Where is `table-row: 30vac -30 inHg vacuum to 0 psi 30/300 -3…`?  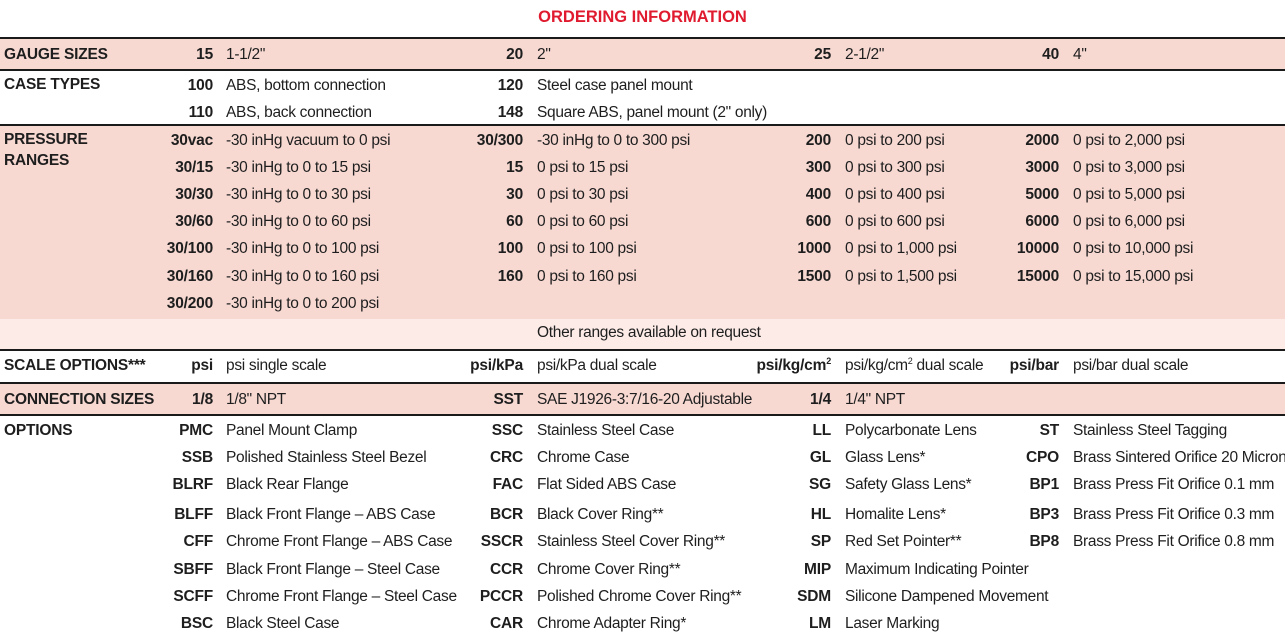
table-row: 30vac -30 inHg vacuum to 0 psi 30/300 -3… is located at coordinates (642, 140).